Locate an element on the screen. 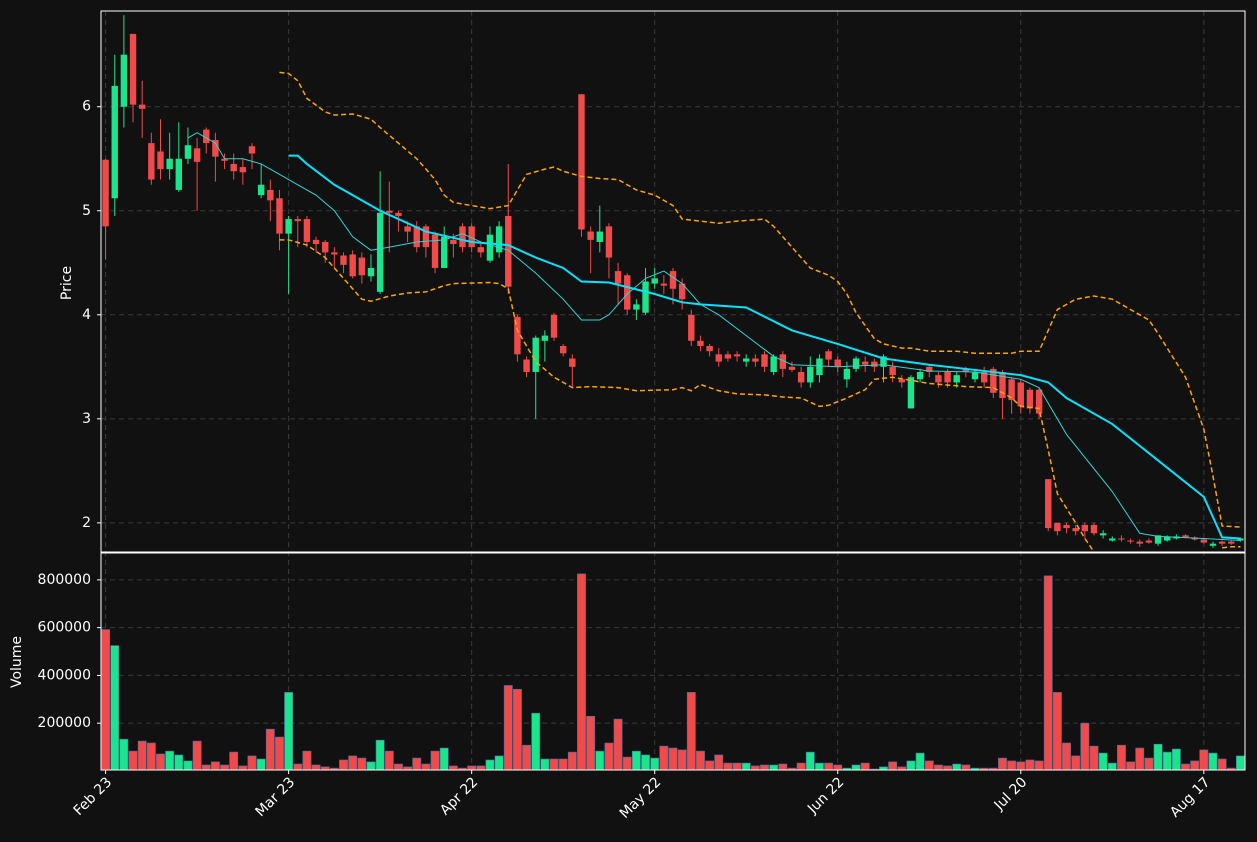 Image resolution: width=1257 pixels, height=842 pixels. volume-tick-label: 200000 is located at coordinates (64, 723).